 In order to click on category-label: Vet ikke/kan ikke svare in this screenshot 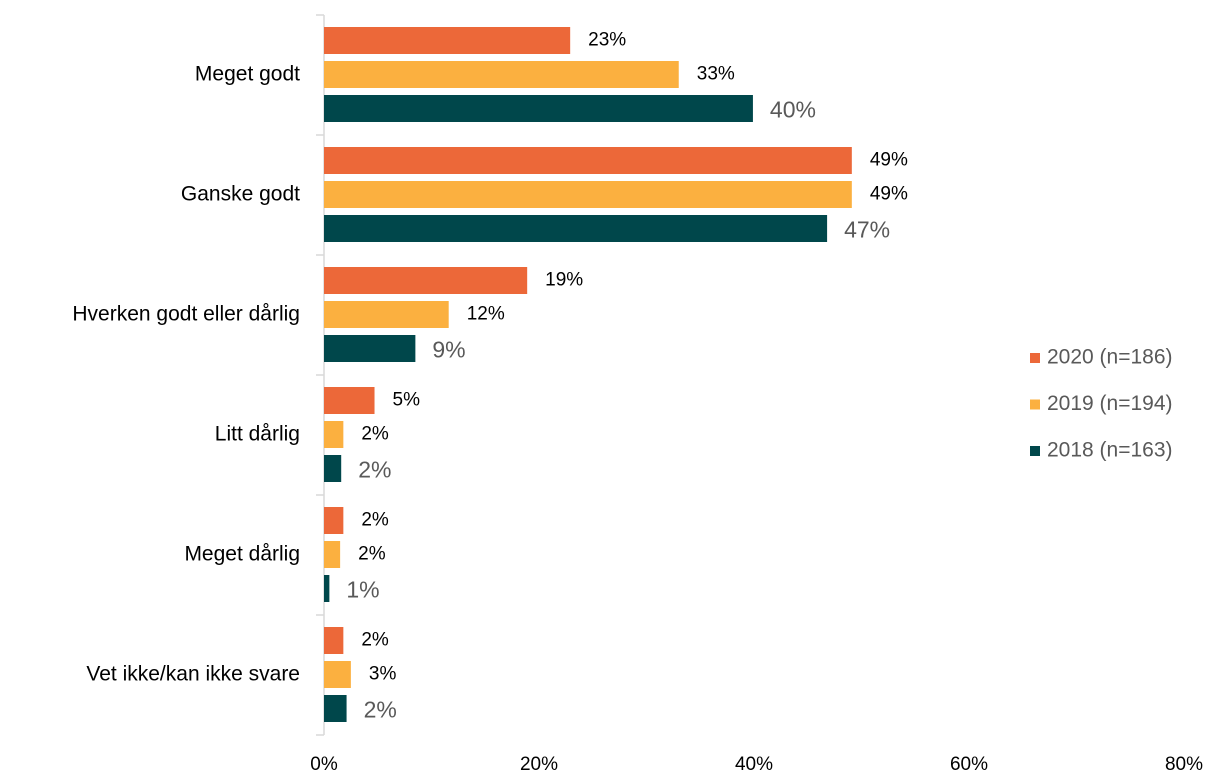, I will do `click(193, 674)`.